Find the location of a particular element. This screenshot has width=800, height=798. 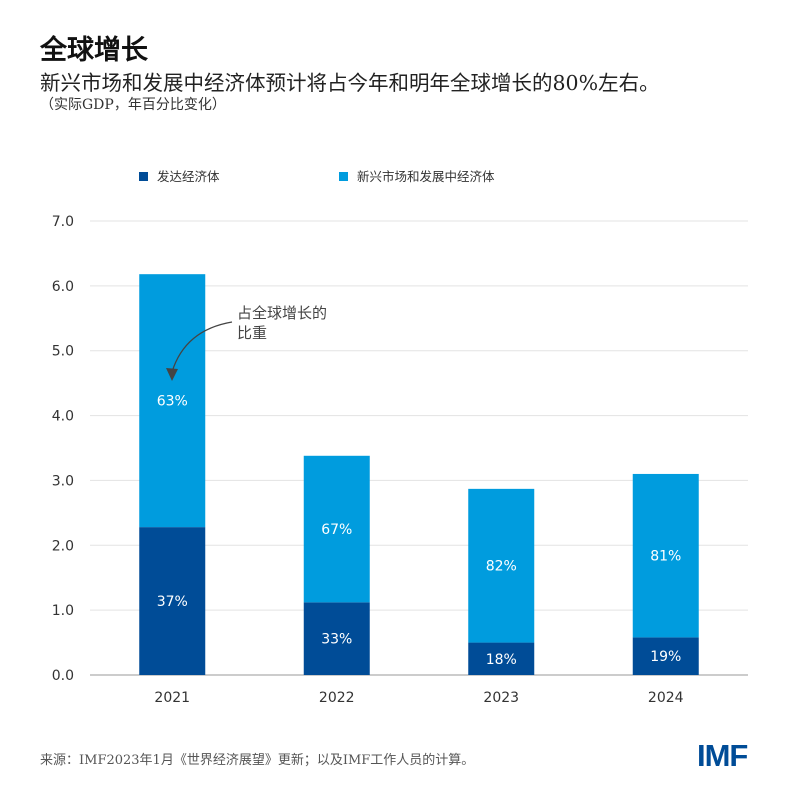

annotation-arrow is located at coordinates (202, 347).